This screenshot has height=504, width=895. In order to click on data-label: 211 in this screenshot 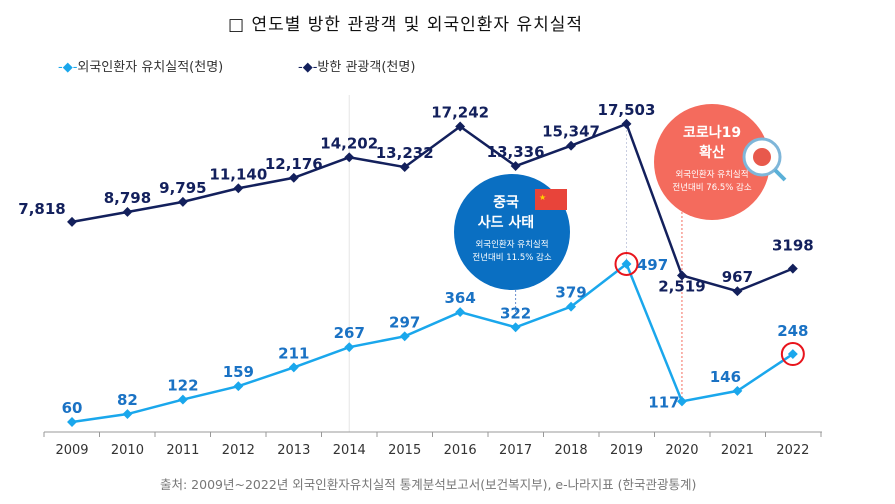, I will do `click(293, 353)`.